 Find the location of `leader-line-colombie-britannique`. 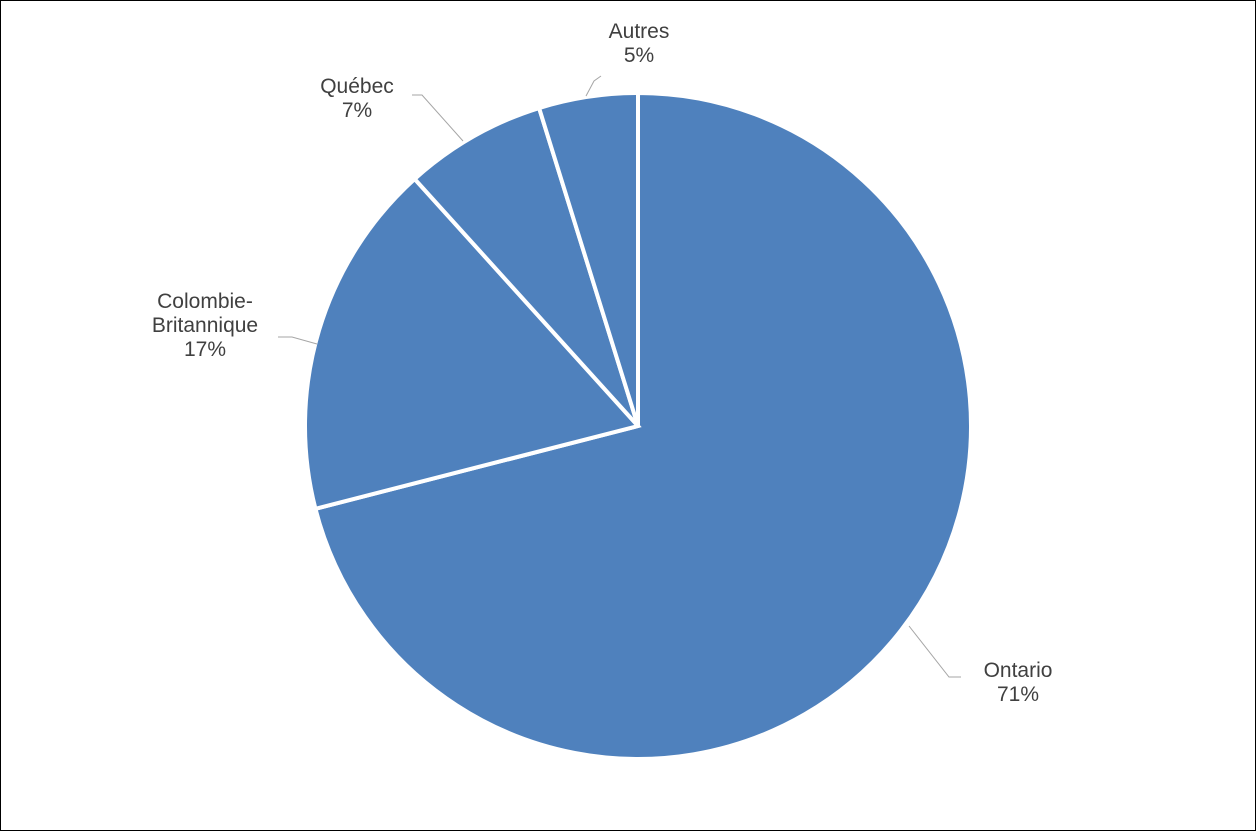

leader-line-colombie-britannique is located at coordinates (298, 340).